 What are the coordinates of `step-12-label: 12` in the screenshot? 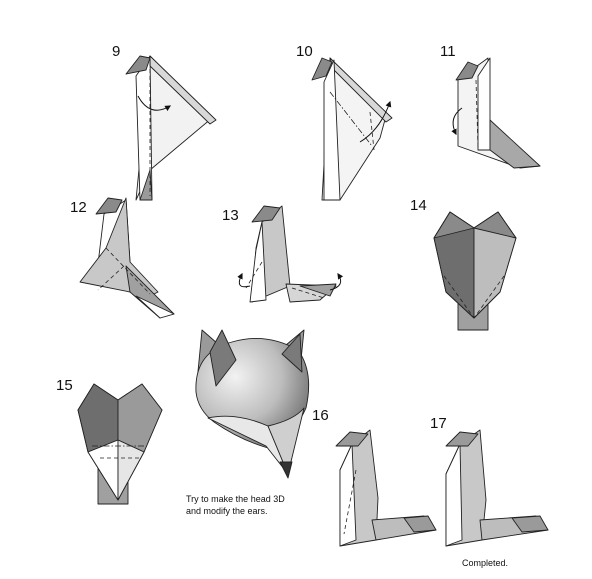 It's located at (78, 207).